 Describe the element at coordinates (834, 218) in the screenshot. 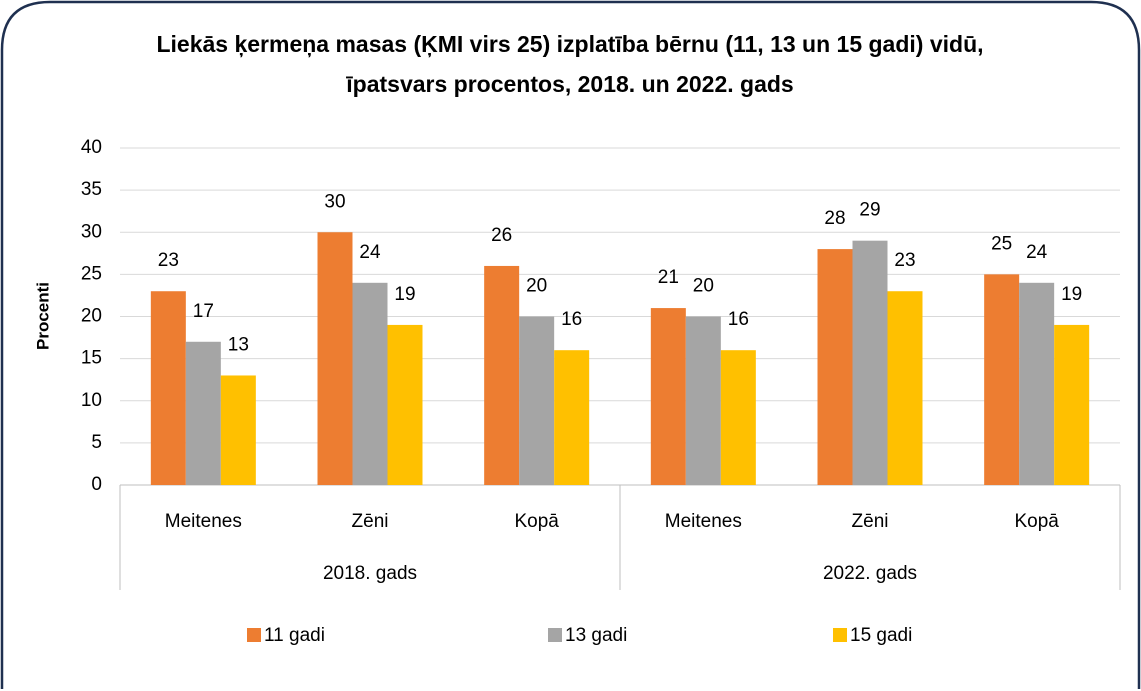

I see `data-label: 28` at that location.